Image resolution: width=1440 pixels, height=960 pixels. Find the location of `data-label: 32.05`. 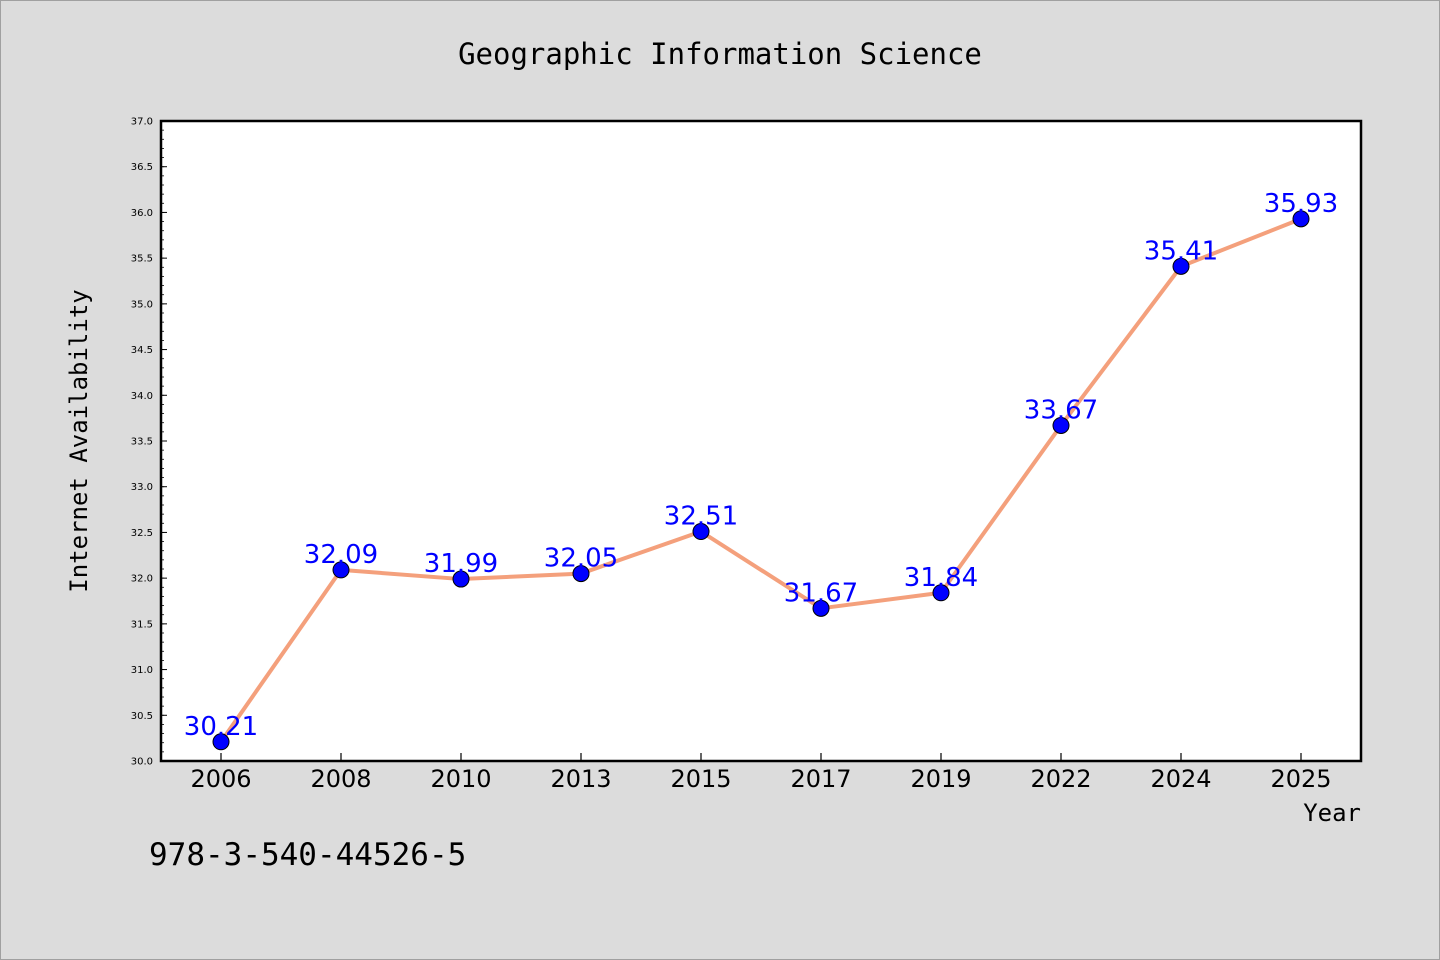

data-label: 32.05 is located at coordinates (581, 559).